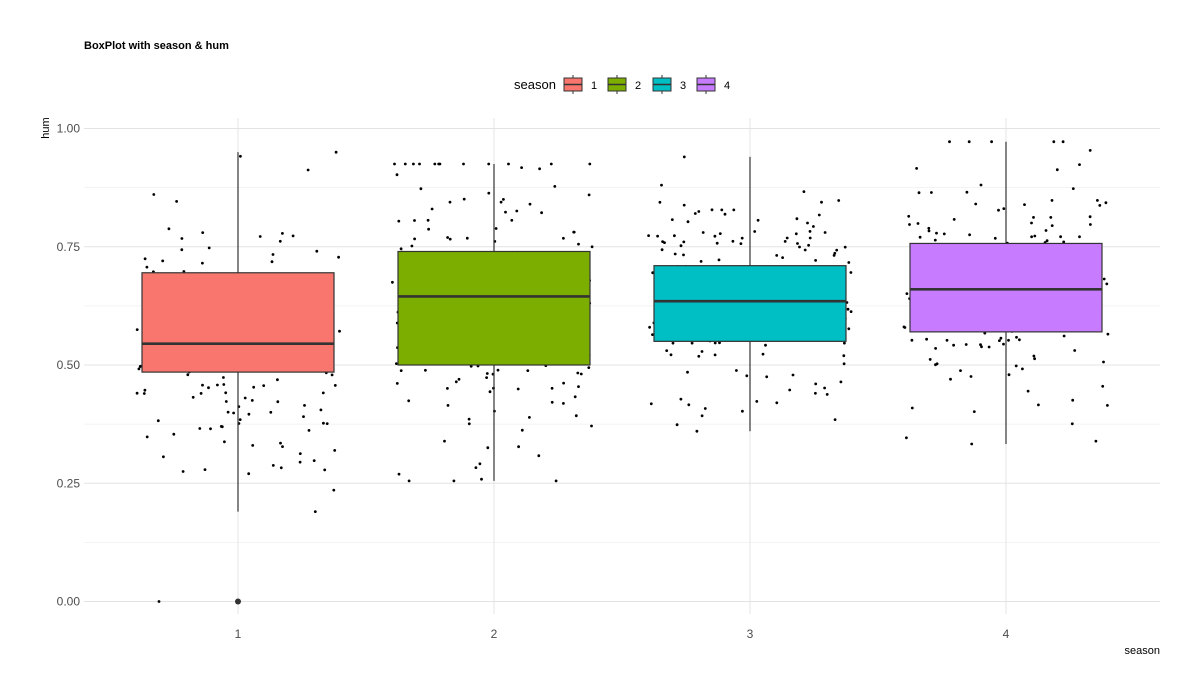 The height and width of the screenshot is (697, 1200). What do you see at coordinates (69, 365) in the screenshot?
I see `y-tick-label: 0.50` at bounding box center [69, 365].